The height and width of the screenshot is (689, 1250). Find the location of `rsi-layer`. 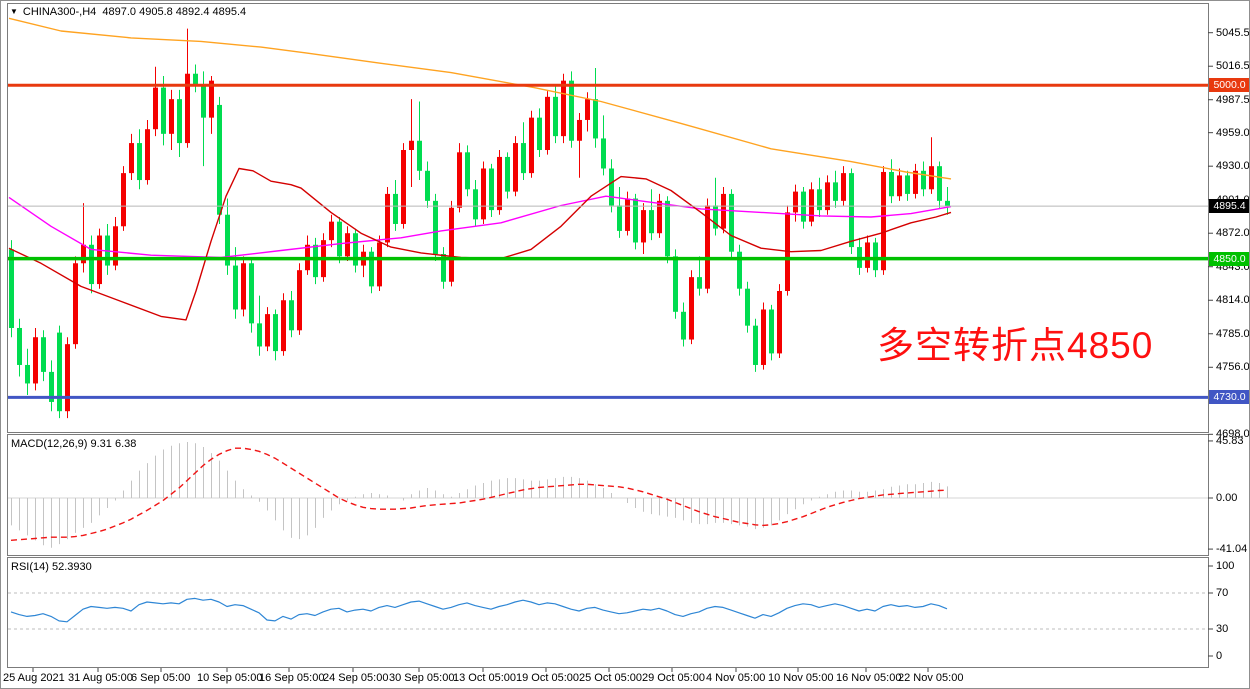

rsi-layer is located at coordinates (608, 611).